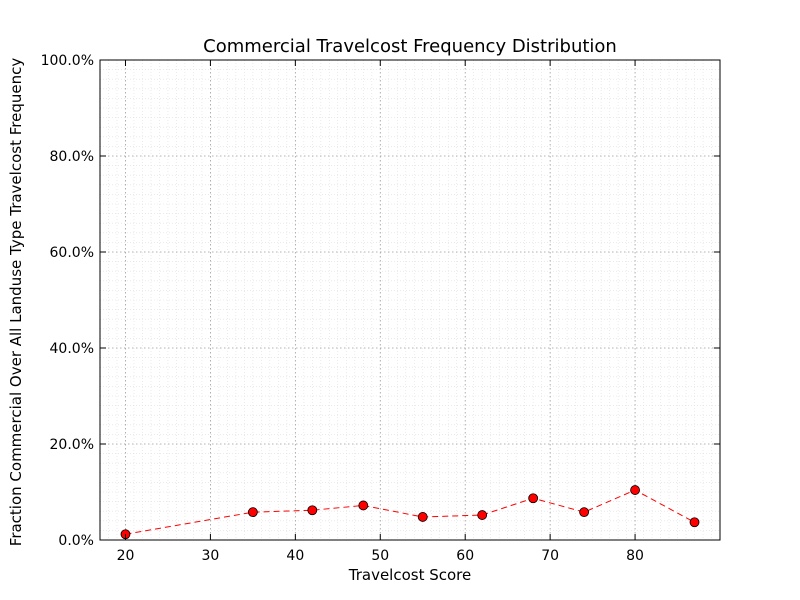 The height and width of the screenshot is (600, 800). What do you see at coordinates (410, 512) in the screenshot?
I see `series-line` at bounding box center [410, 512].